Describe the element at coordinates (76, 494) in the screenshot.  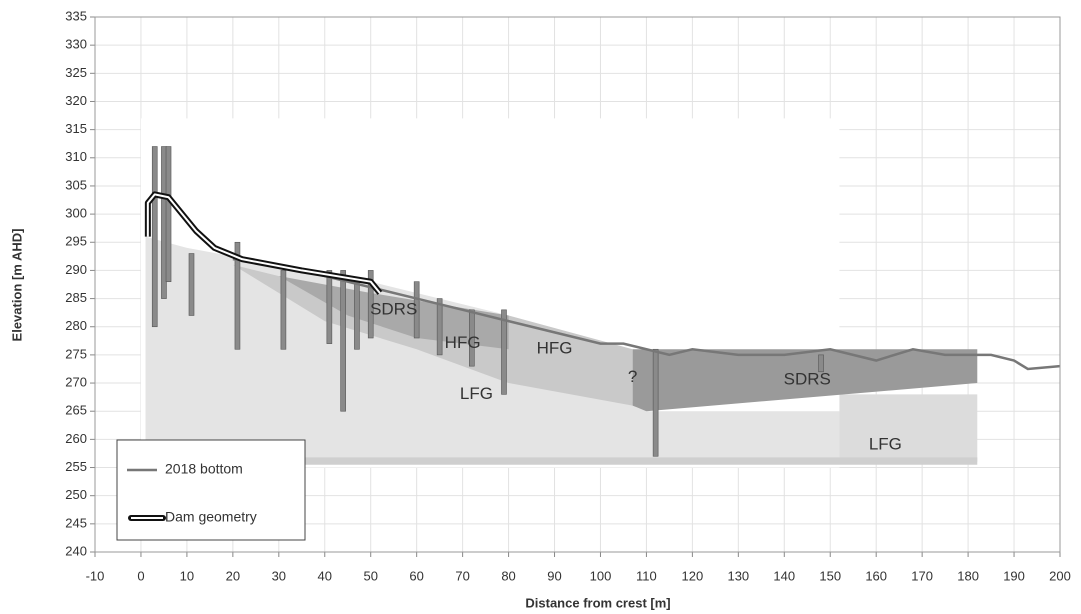
I see `y-tick-label: 250` at that location.